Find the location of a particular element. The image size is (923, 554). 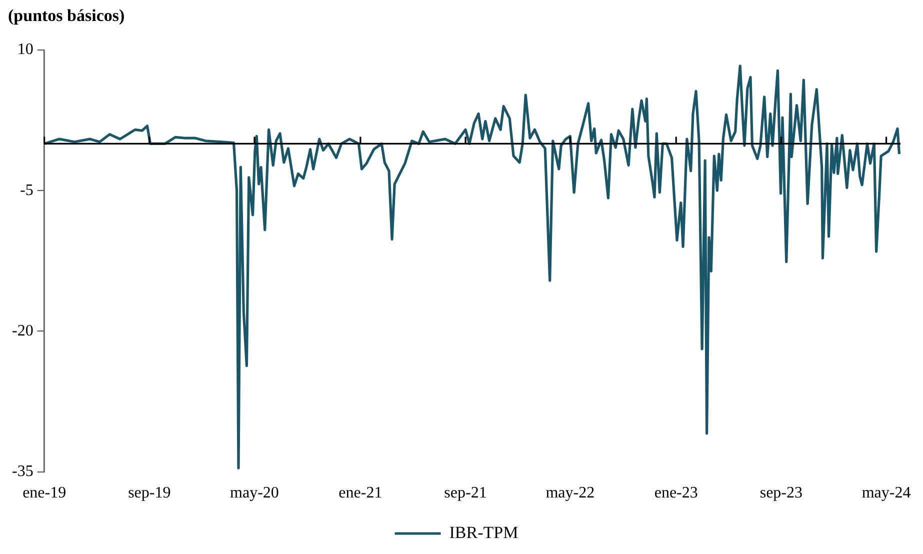

y-tick-label: -20 is located at coordinates (23, 331).